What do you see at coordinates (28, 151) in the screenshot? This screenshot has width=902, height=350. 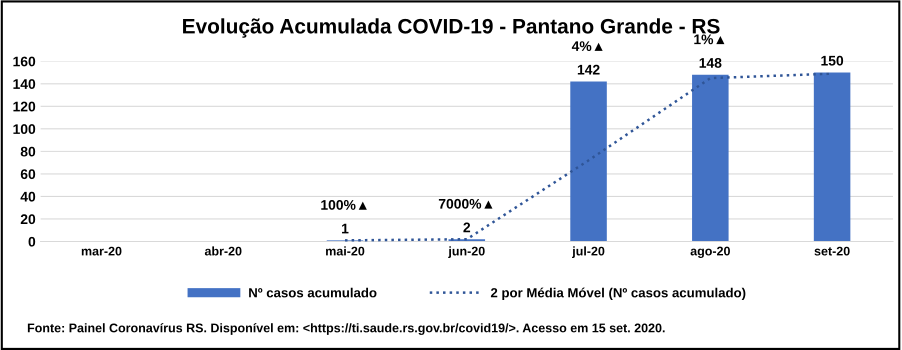 I see `y-tick-label: 80` at bounding box center [28, 151].